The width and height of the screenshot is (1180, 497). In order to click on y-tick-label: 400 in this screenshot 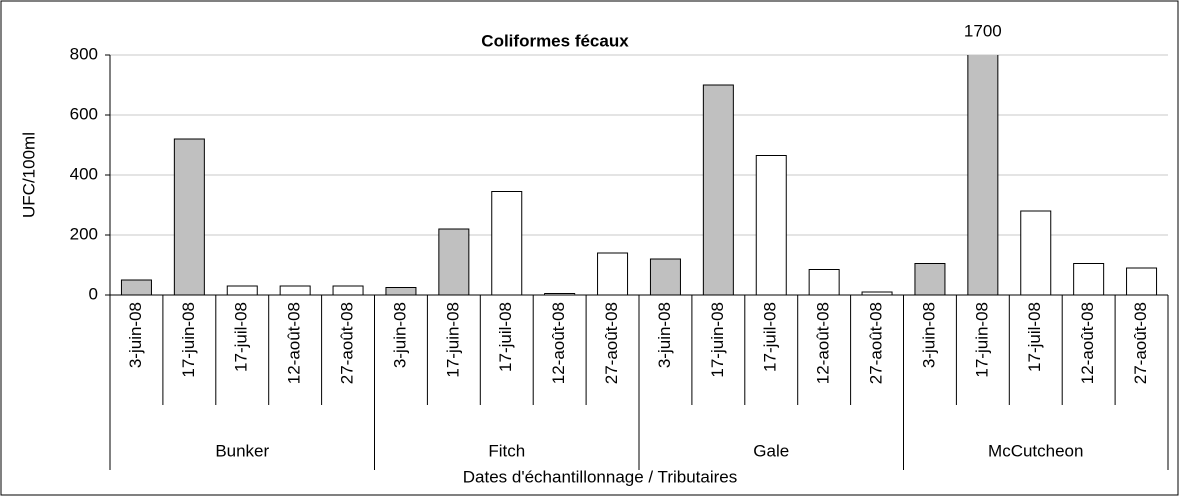, I will do `click(84, 173)`.